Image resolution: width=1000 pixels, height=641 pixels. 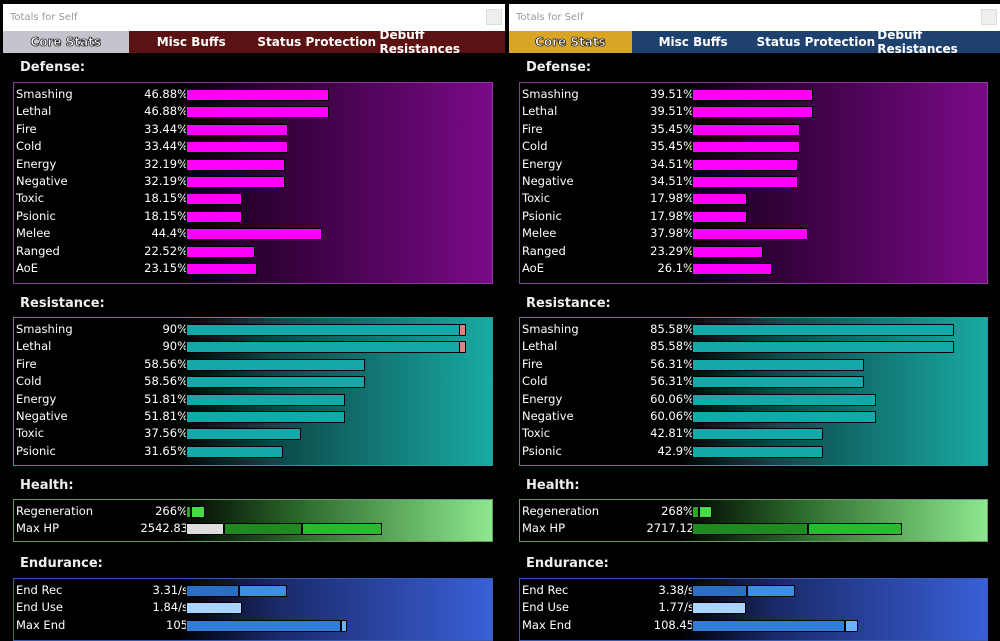 I want to click on endurance-row: End Rec 3.31/s, so click(x=254, y=590).